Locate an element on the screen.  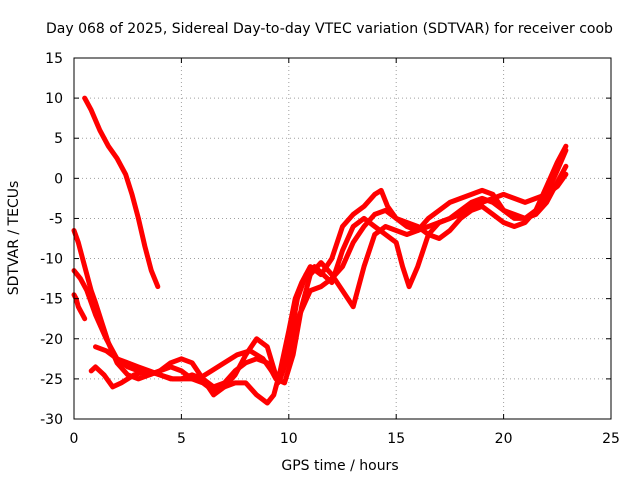
y-tick-label: 5 is located at coordinates (58, 139).